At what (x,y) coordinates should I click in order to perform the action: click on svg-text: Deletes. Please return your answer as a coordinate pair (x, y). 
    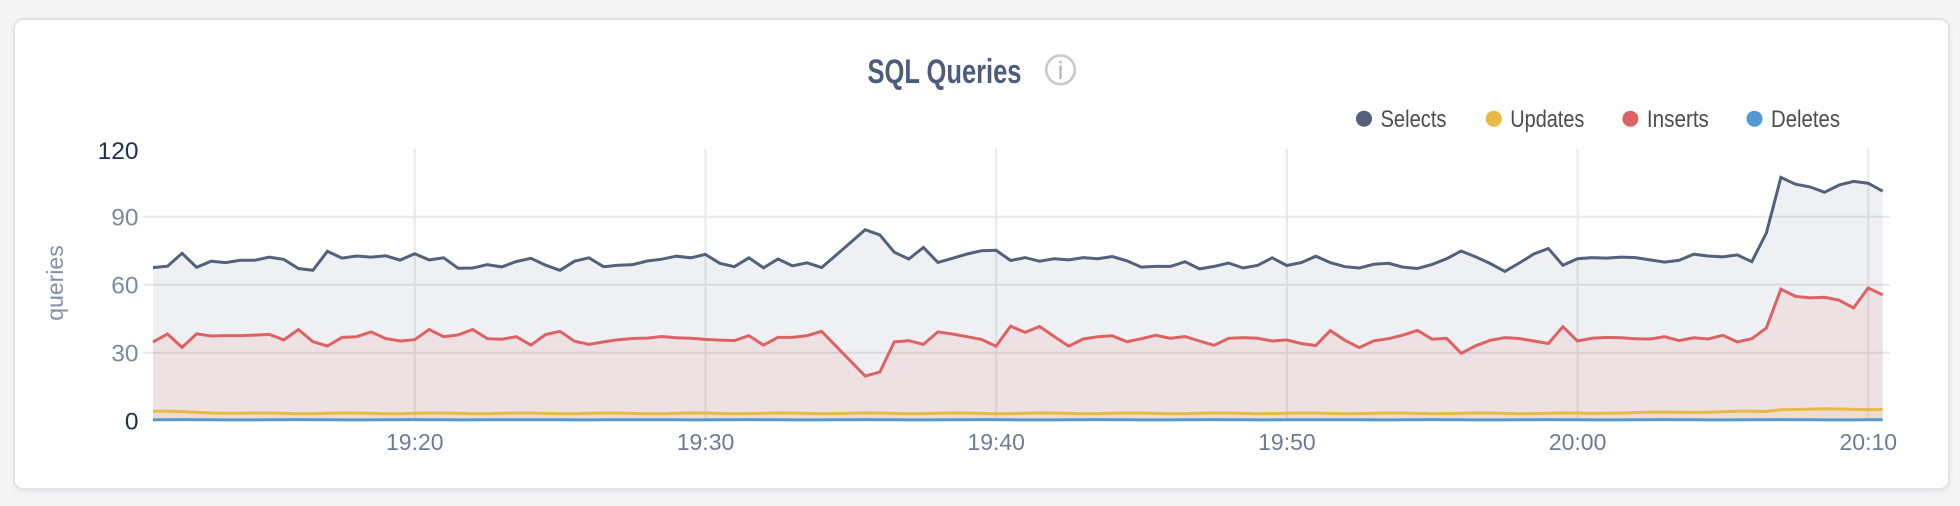
    Looking at the image, I should click on (1805, 119).